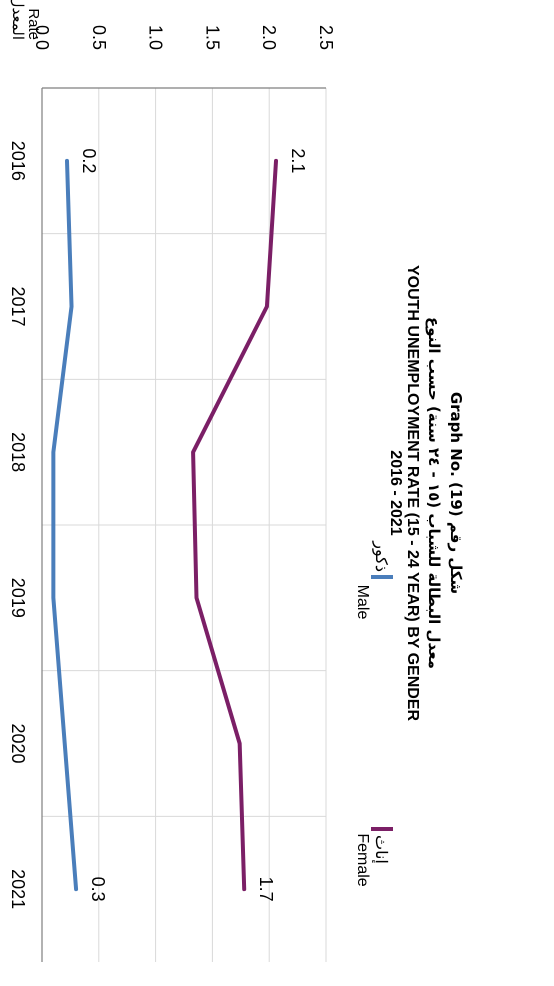 Image resolution: width=554 pixels, height=986 pixels. Describe the element at coordinates (395, 493) in the screenshot. I see `title-line-4: 2016 - 2021` at that location.